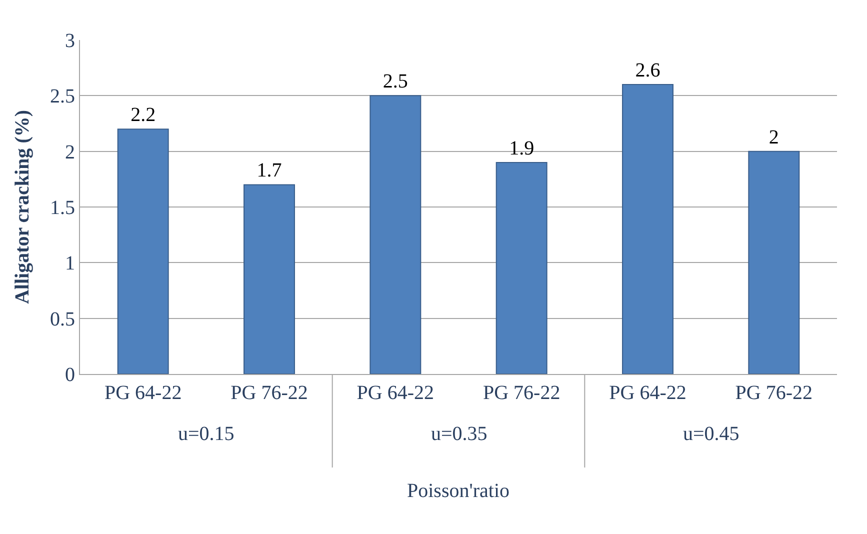 The image size is (867, 534). What do you see at coordinates (269, 171) in the screenshot?
I see `data-label: 1.7` at bounding box center [269, 171].